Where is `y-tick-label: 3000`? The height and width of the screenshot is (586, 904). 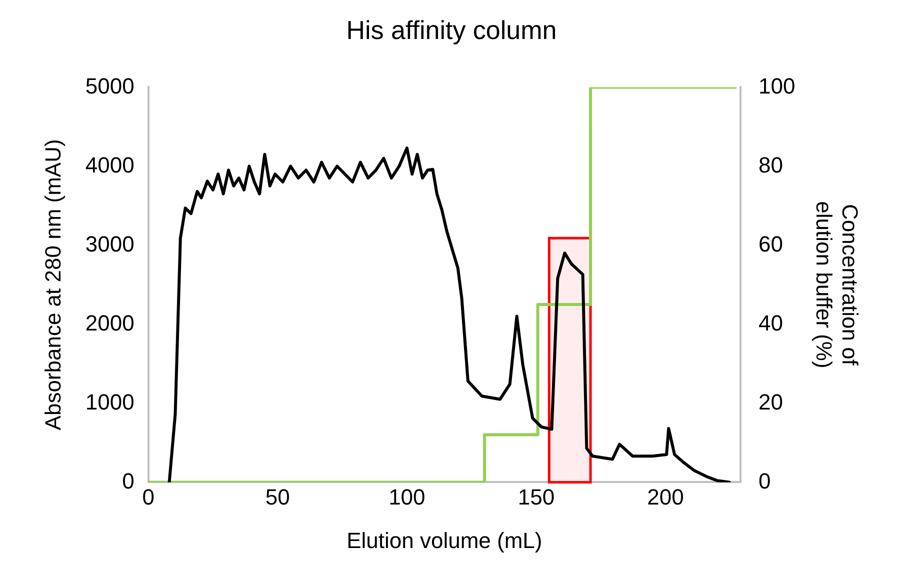 y-tick-label: 3000 is located at coordinates (109, 243).